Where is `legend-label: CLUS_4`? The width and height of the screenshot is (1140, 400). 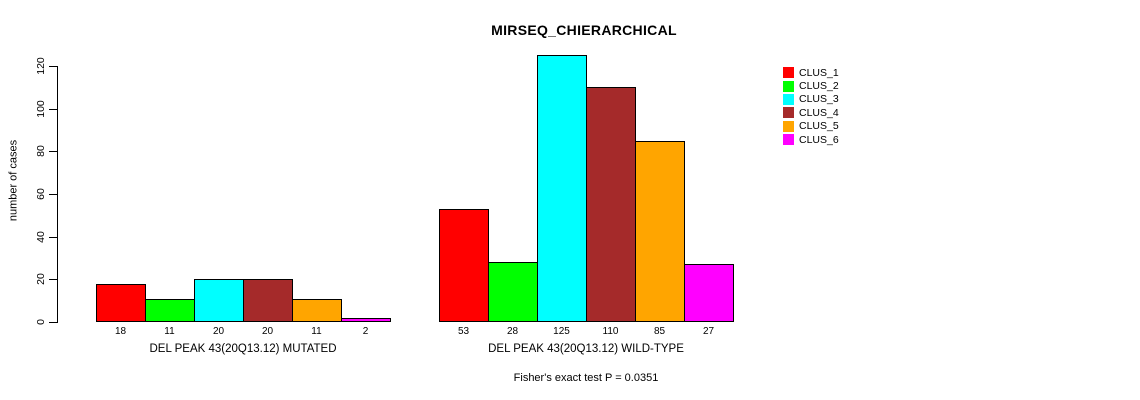
legend-label: CLUS_4 is located at coordinates (819, 112).